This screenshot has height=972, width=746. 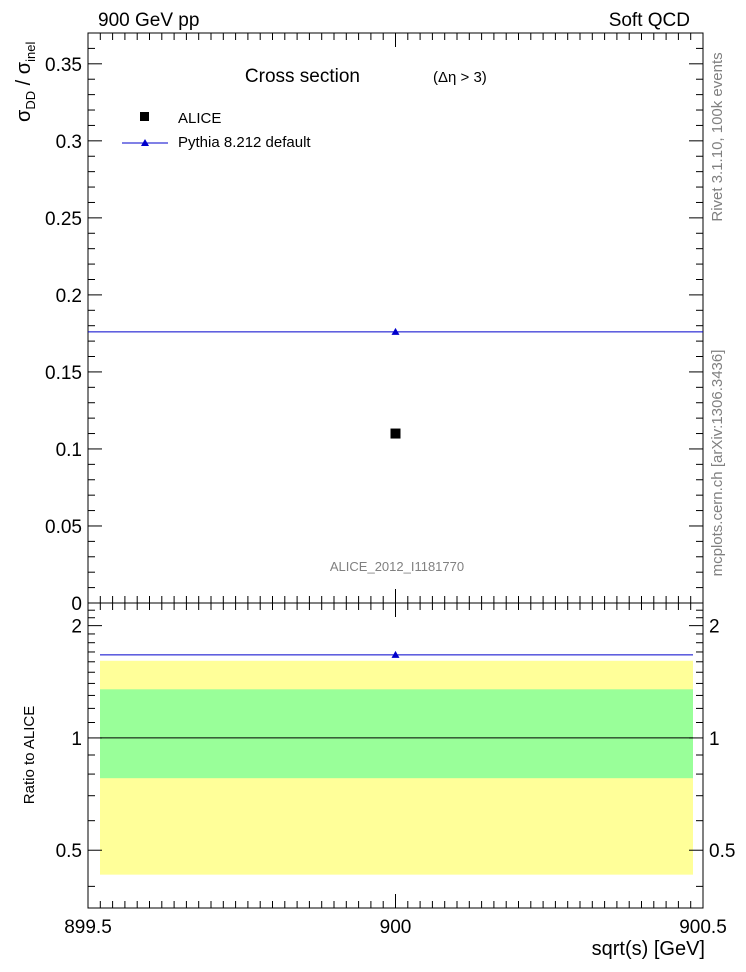 What do you see at coordinates (63, 65) in the screenshot?
I see `y-tick-label: 0.35` at bounding box center [63, 65].